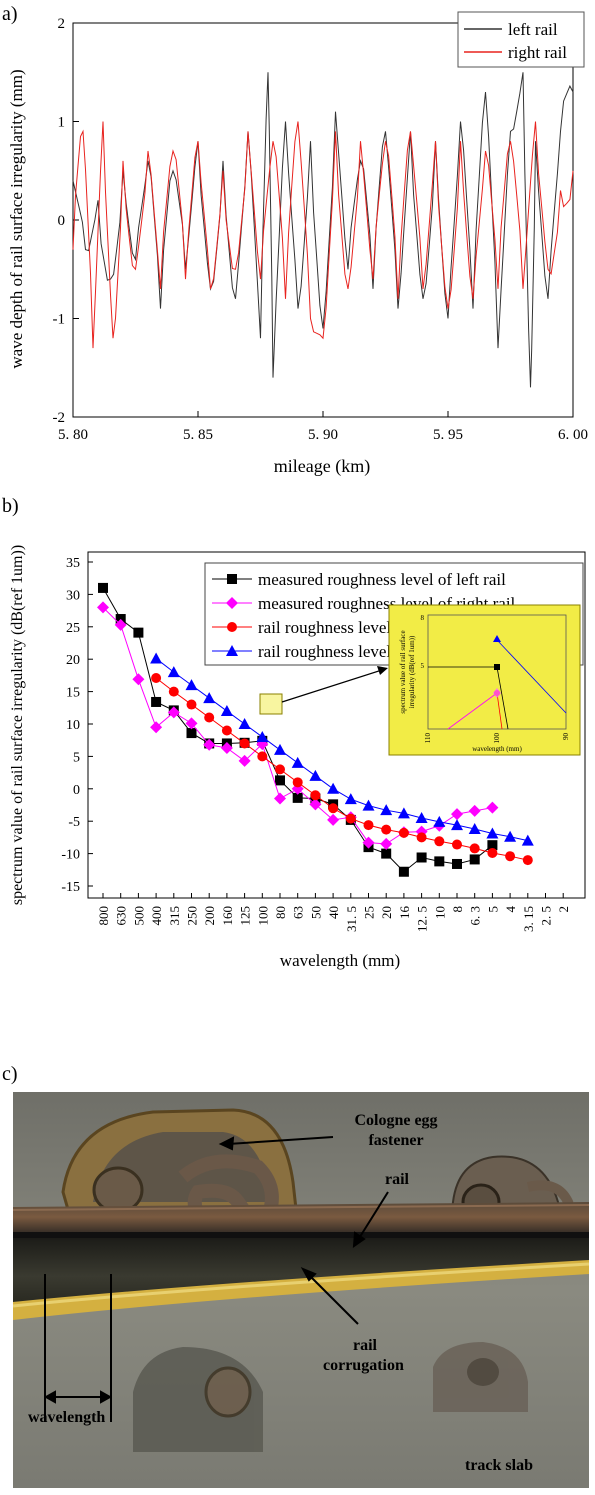  I want to click on chart-b-xtick: 31. 5, so click(351, 919).